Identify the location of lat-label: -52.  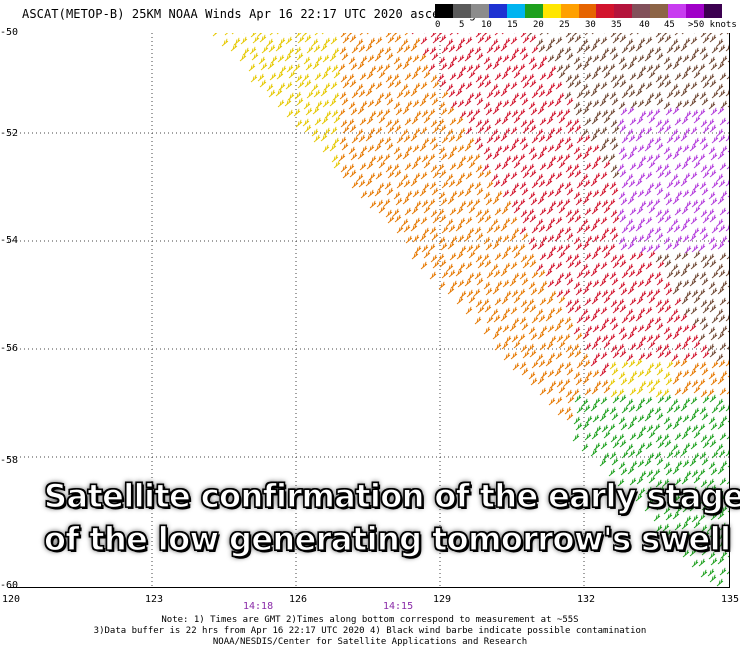
(9, 133).